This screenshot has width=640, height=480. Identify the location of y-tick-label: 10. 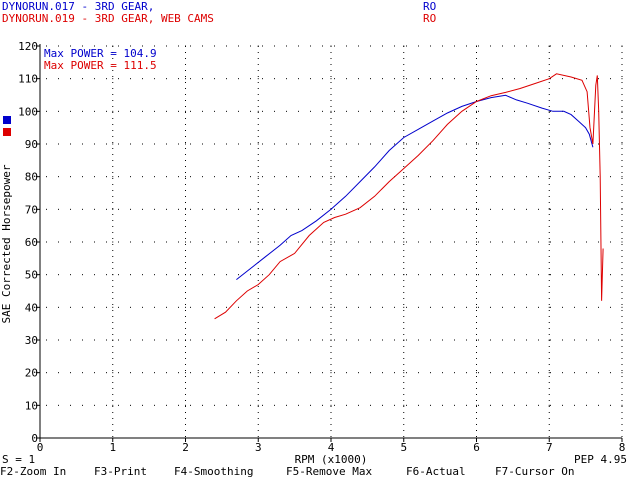
(31, 405).